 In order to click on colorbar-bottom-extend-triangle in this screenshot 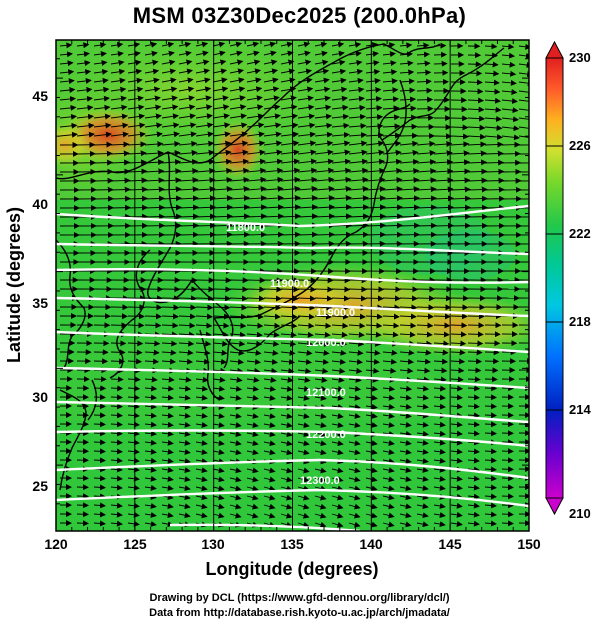, I will do `click(554, 506)`.